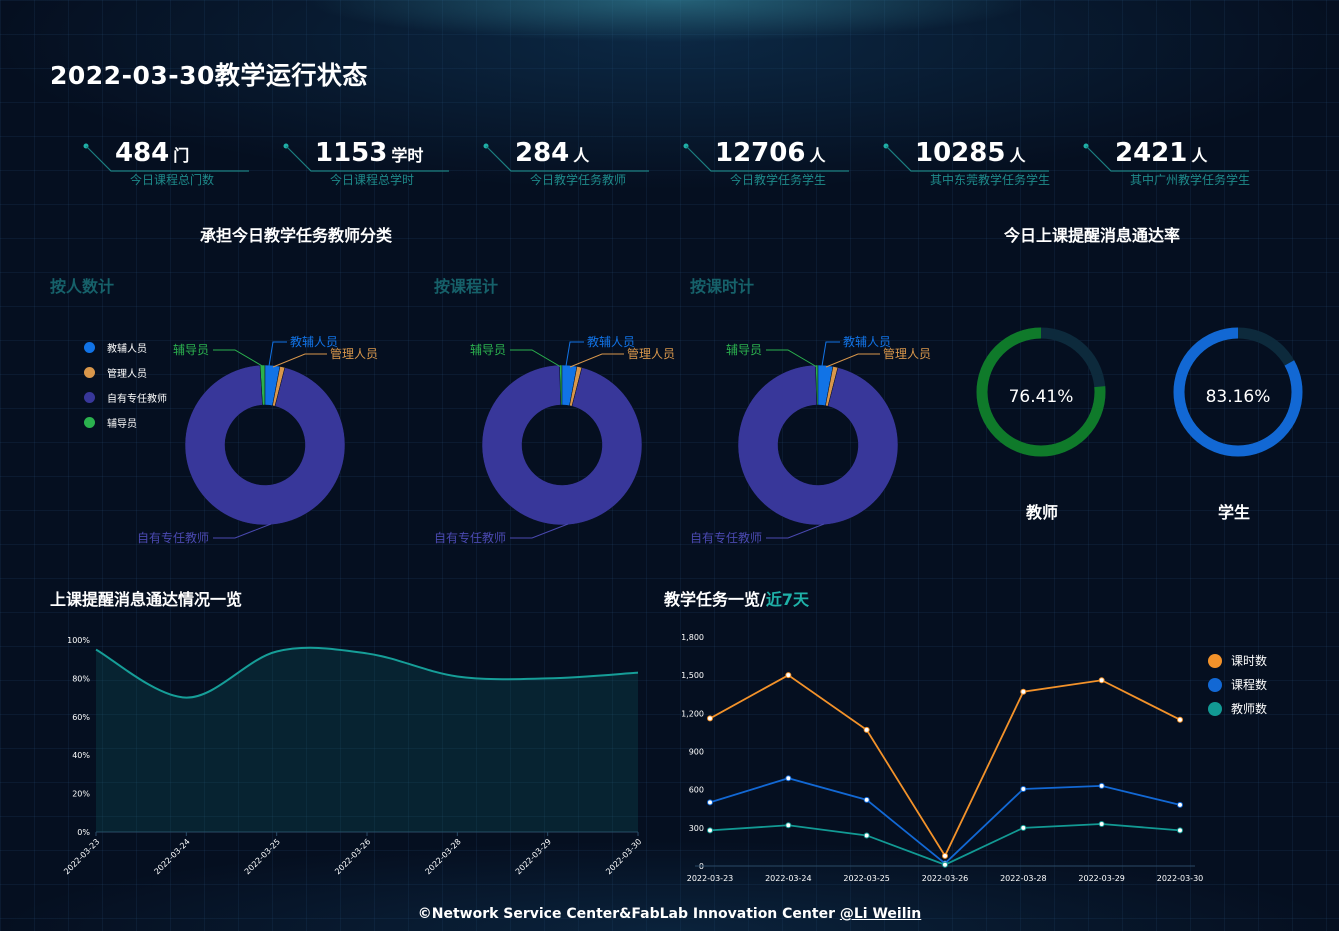 This screenshot has width=1339, height=931. Describe the element at coordinates (818, 445) in the screenshot. I see `donut-slice` at that location.